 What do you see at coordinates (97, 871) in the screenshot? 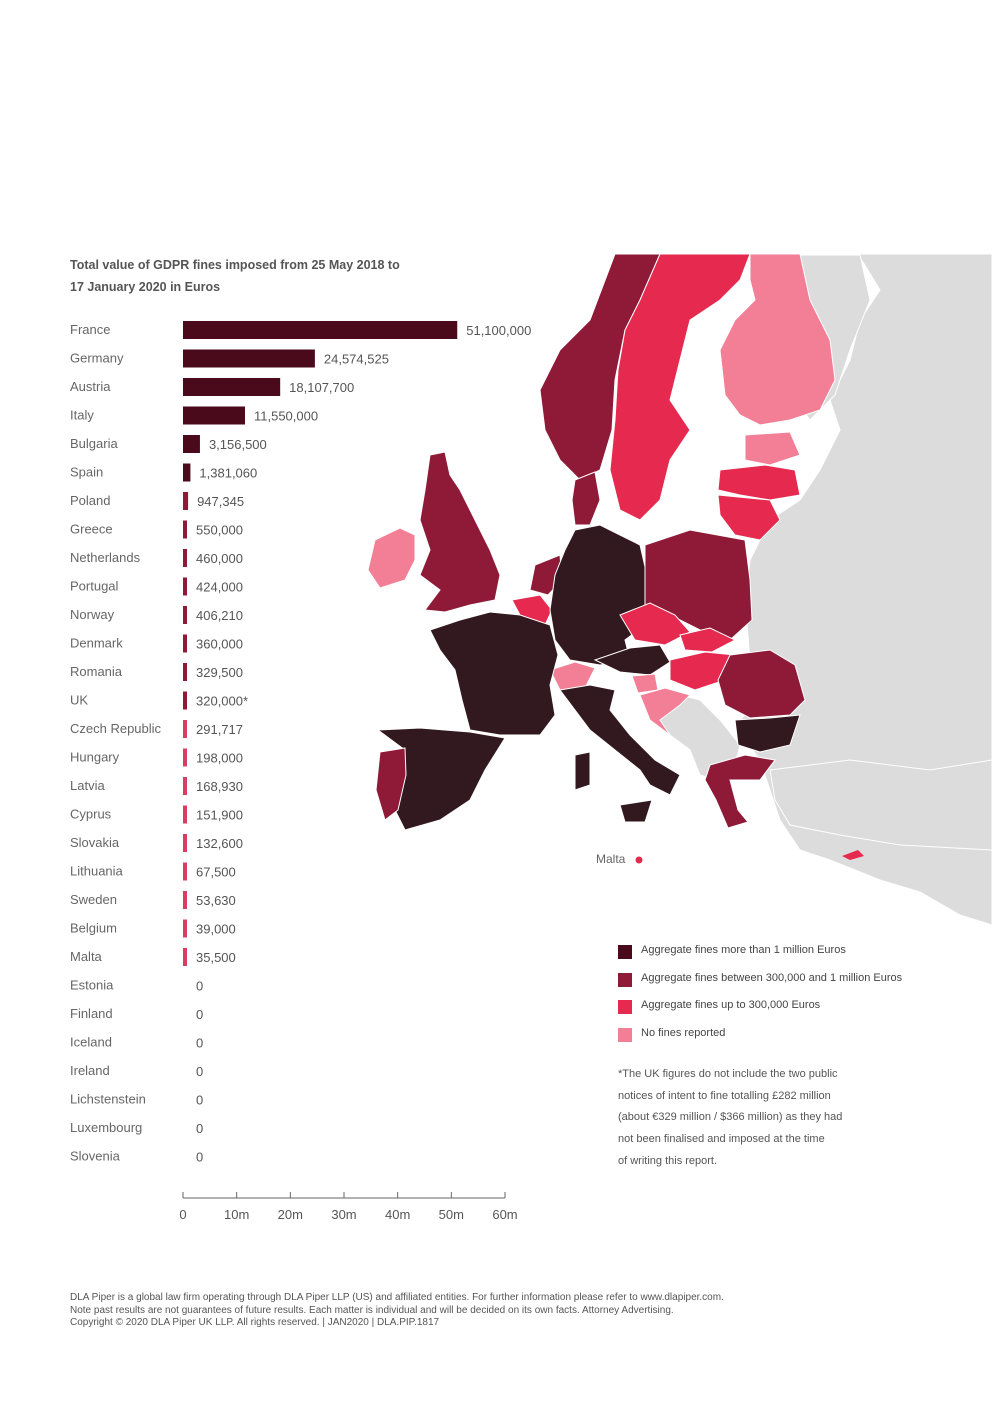
I see `category-label: Lithuania` at bounding box center [97, 871].